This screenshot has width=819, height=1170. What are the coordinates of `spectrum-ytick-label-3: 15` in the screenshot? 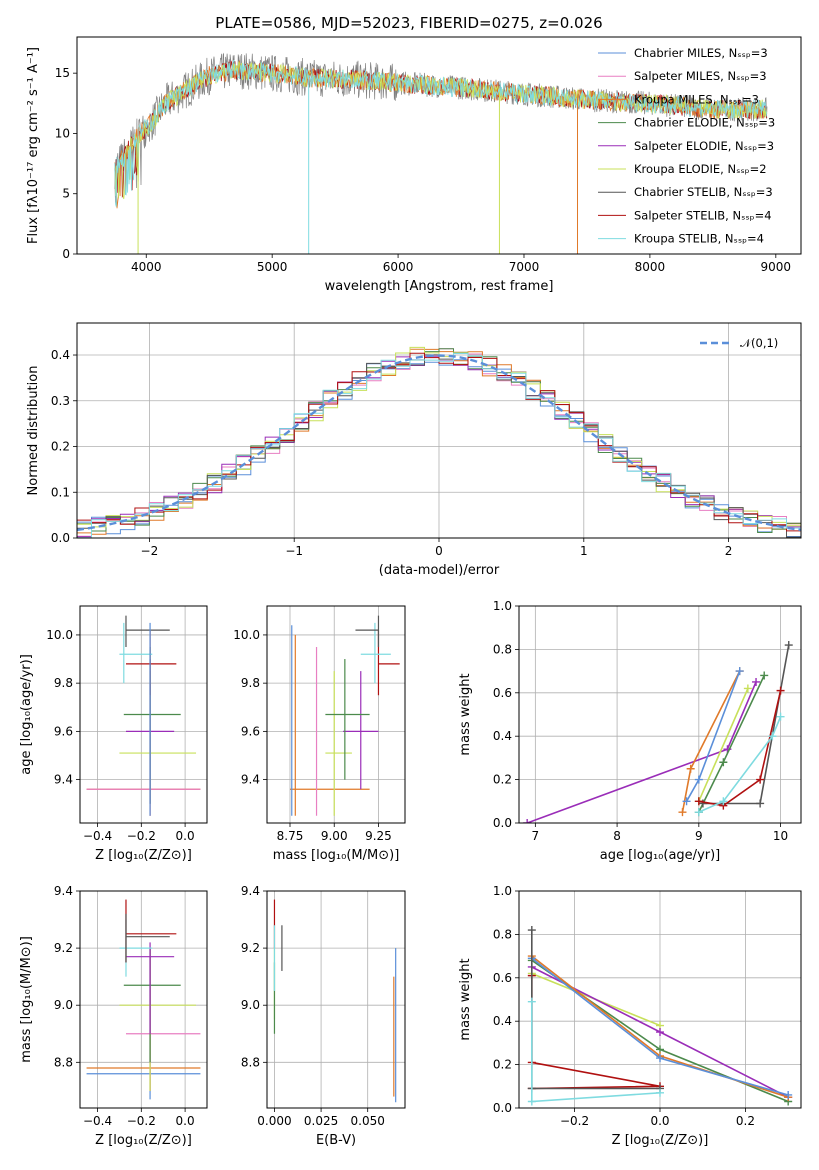 It's located at (62, 73).